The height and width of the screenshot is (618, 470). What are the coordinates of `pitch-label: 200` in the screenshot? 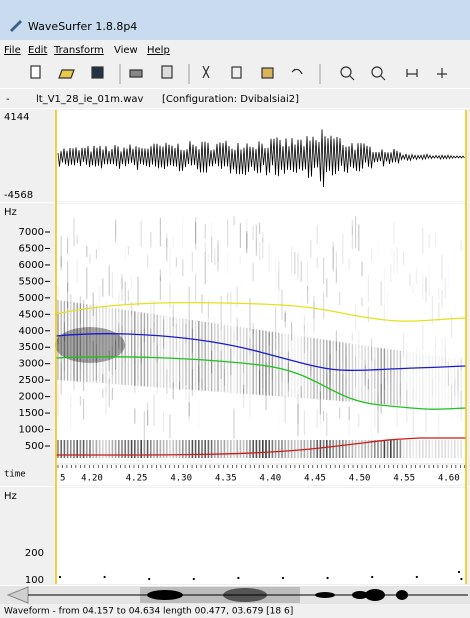 It's located at (34, 553).